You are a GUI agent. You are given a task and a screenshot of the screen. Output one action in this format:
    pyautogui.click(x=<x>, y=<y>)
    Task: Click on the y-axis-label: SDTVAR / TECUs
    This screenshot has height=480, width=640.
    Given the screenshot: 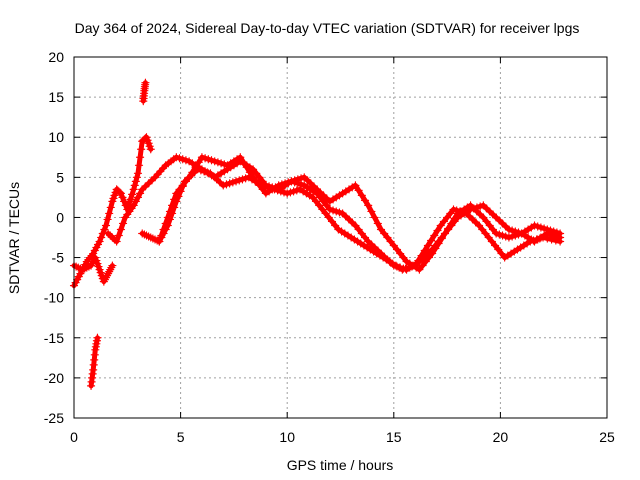 What is the action you would take?
    pyautogui.click(x=14, y=238)
    